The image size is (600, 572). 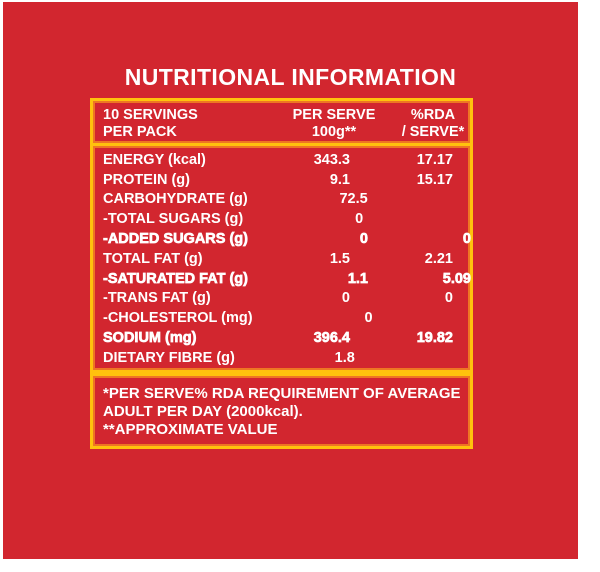 What do you see at coordinates (282, 239) in the screenshot?
I see `table-row: -ADDED SUGARS (g) 0 0` at bounding box center [282, 239].